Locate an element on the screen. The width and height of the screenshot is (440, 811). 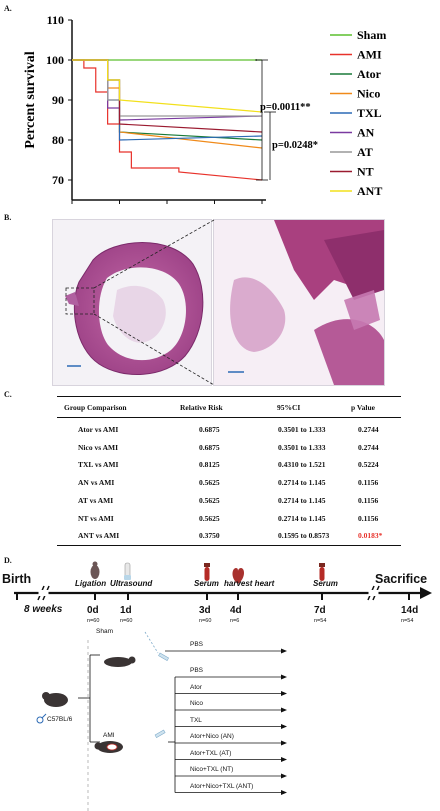
timeline-day-label: 4d is located at coordinates (236, 610).